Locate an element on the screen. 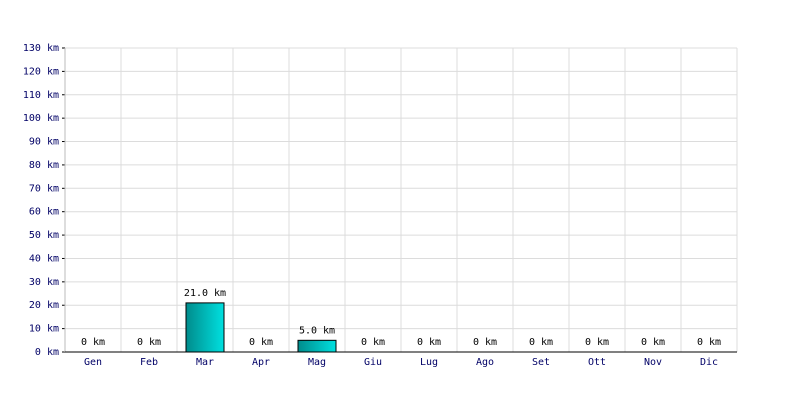 The height and width of the screenshot is (400, 800). x-tick-label: Apr is located at coordinates (261, 362).